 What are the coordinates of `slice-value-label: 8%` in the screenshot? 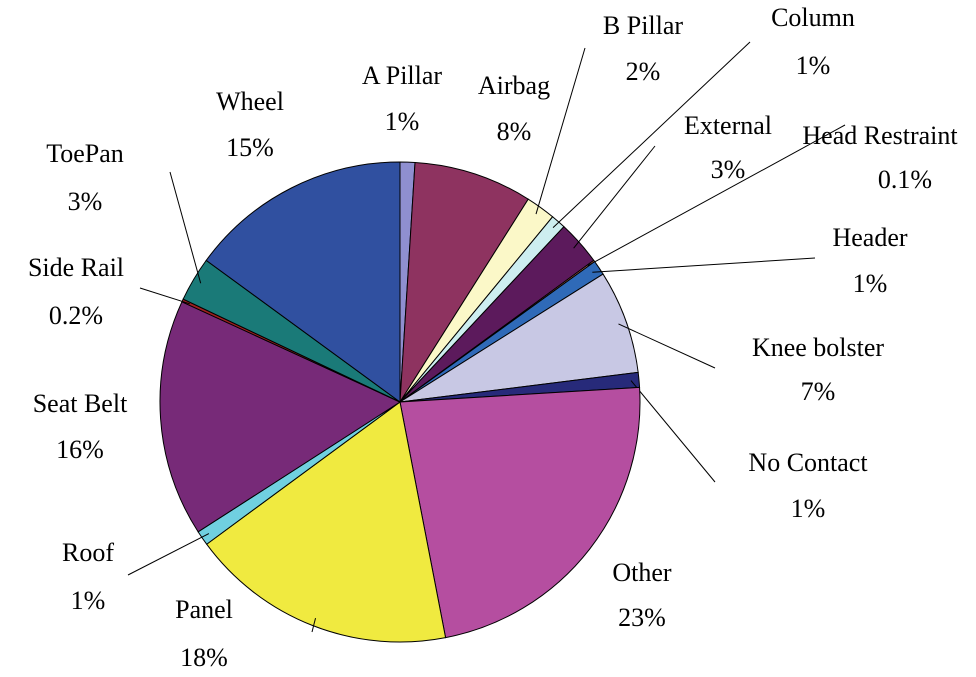 It's located at (514, 131).